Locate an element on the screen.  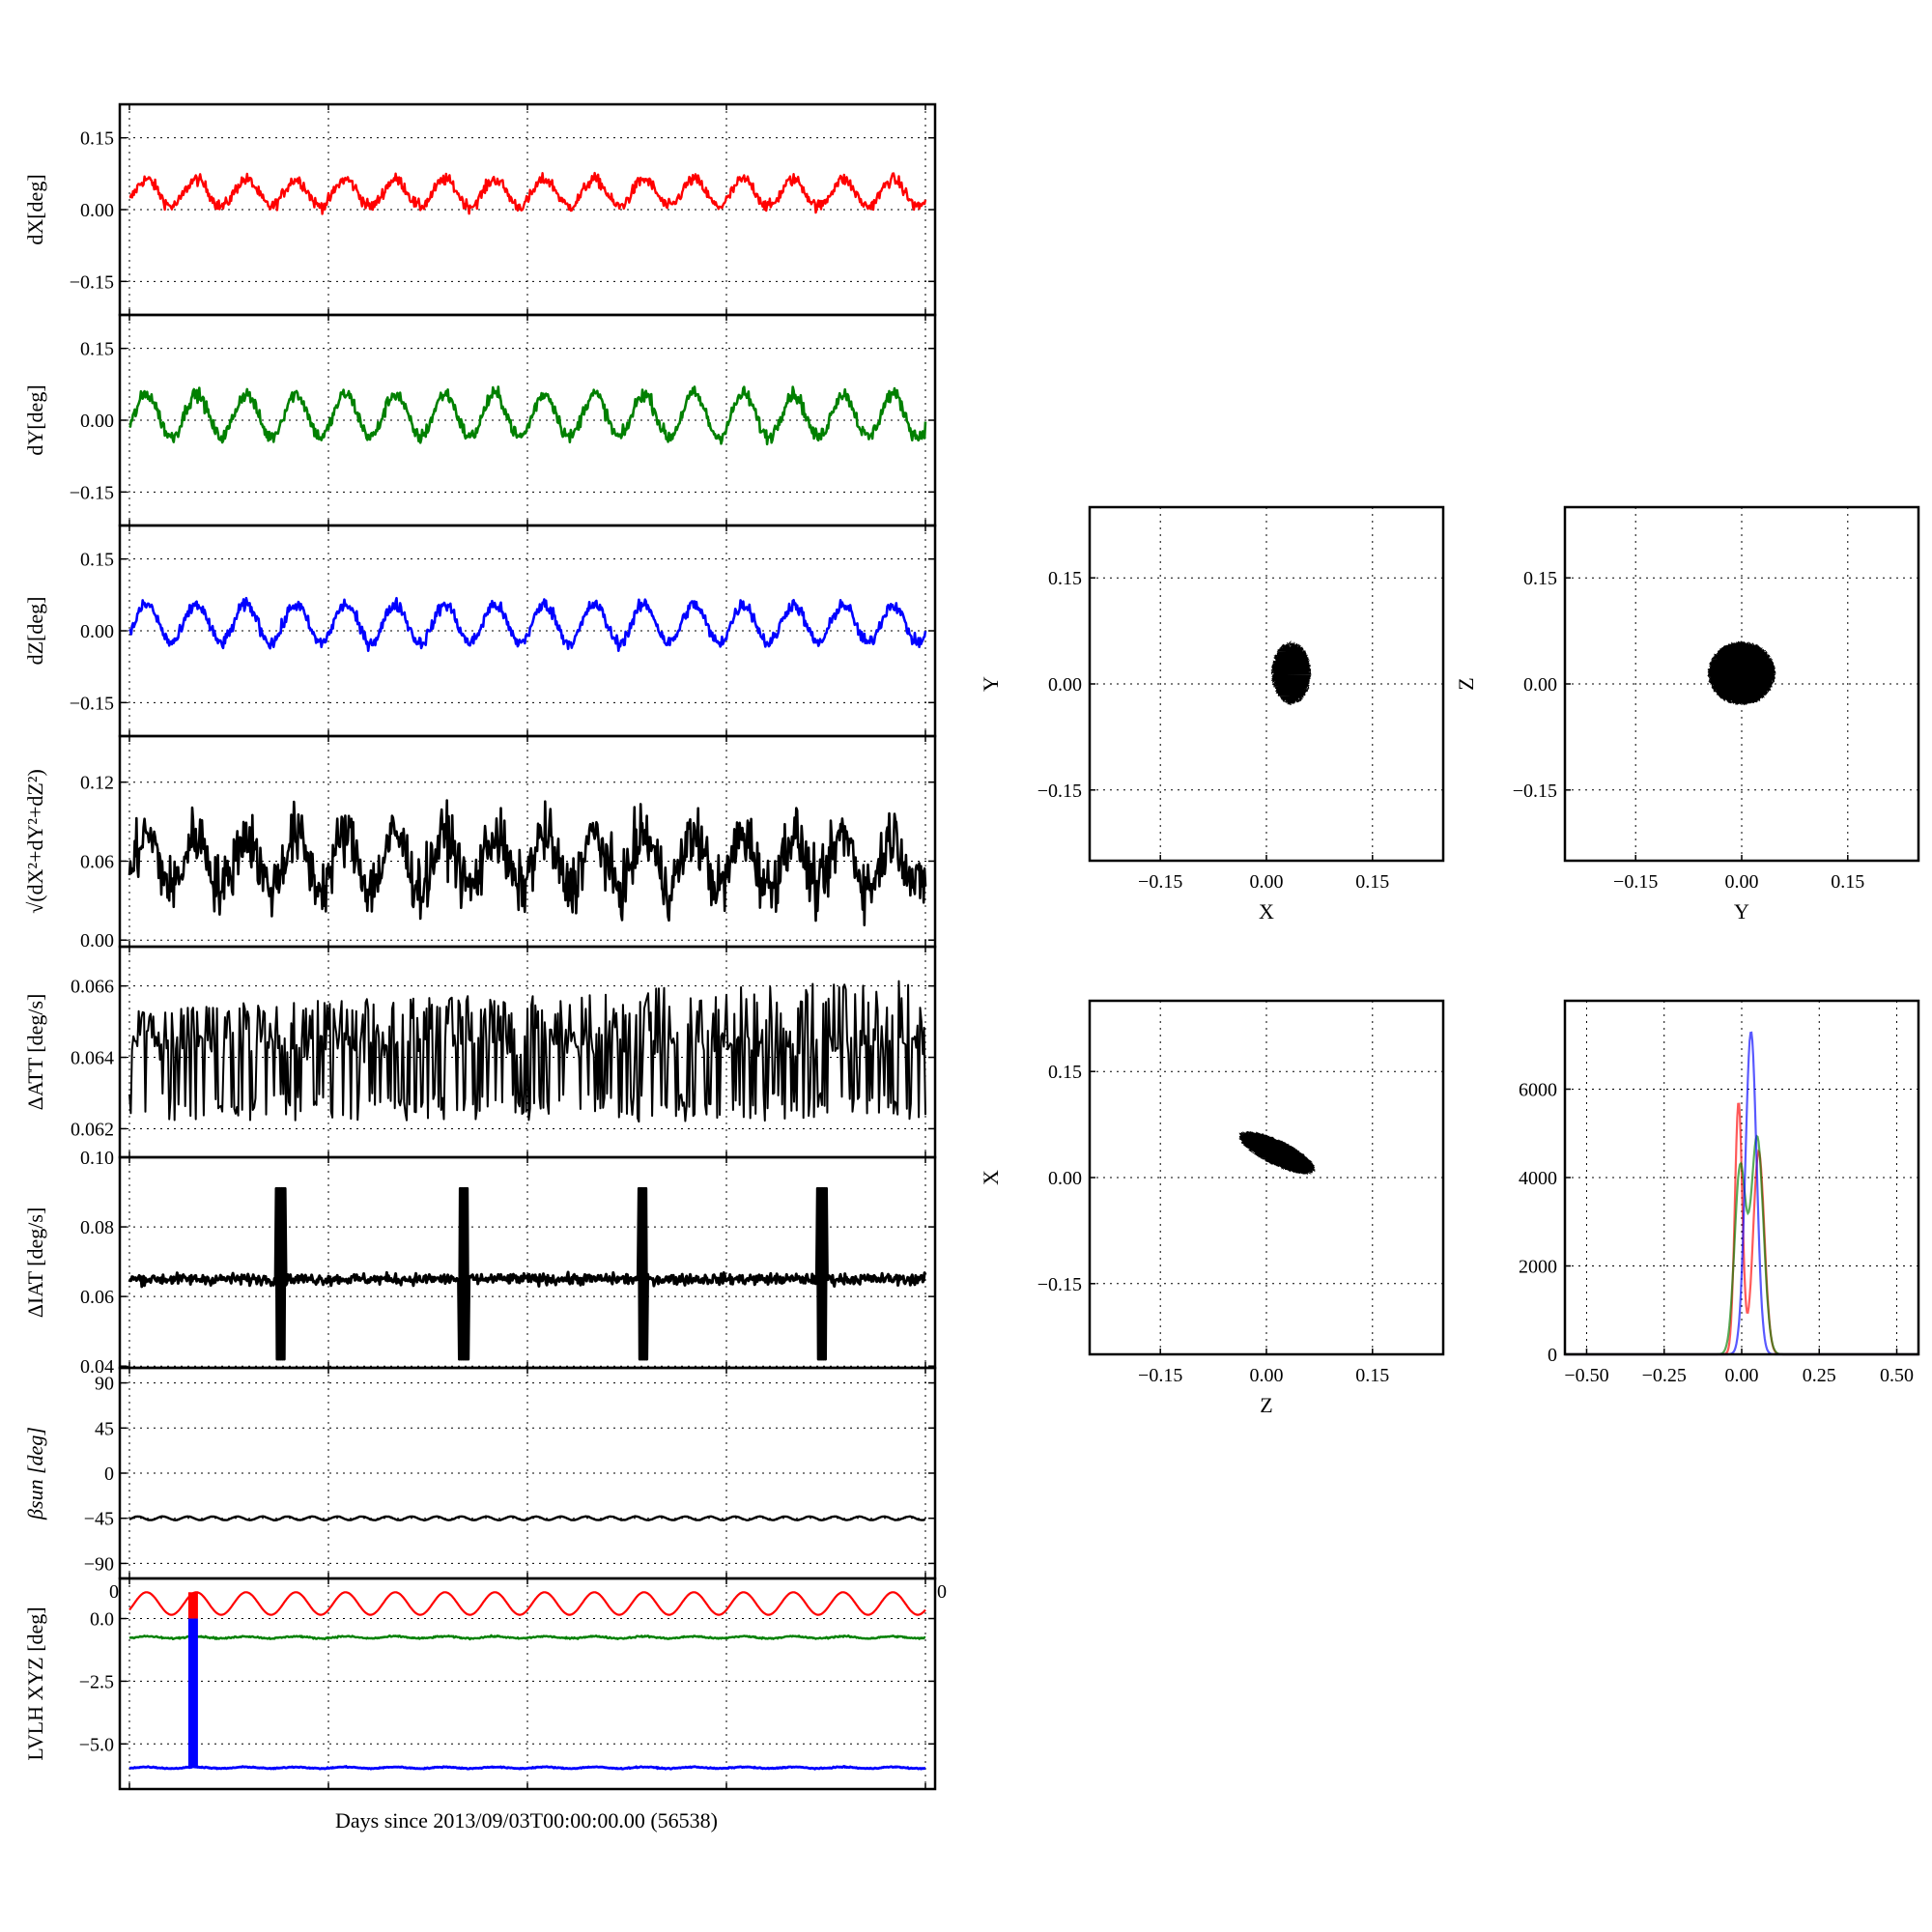
scatter-trace-xy is located at coordinates (1291, 672).